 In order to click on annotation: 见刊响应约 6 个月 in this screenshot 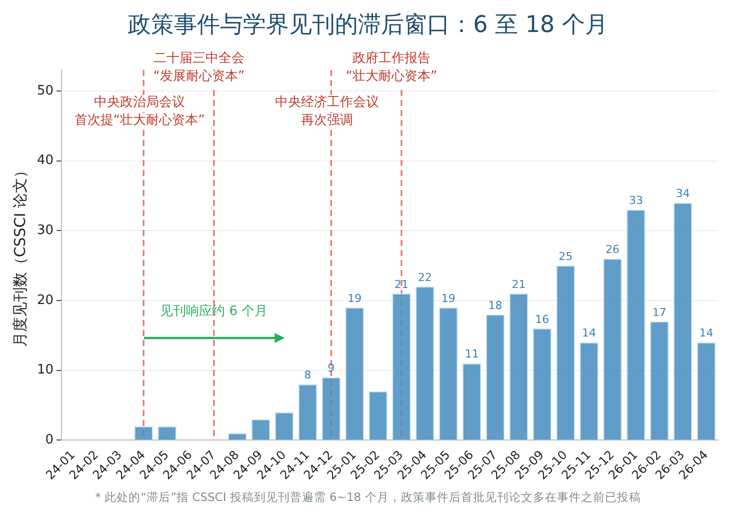, I will do `click(214, 310)`.